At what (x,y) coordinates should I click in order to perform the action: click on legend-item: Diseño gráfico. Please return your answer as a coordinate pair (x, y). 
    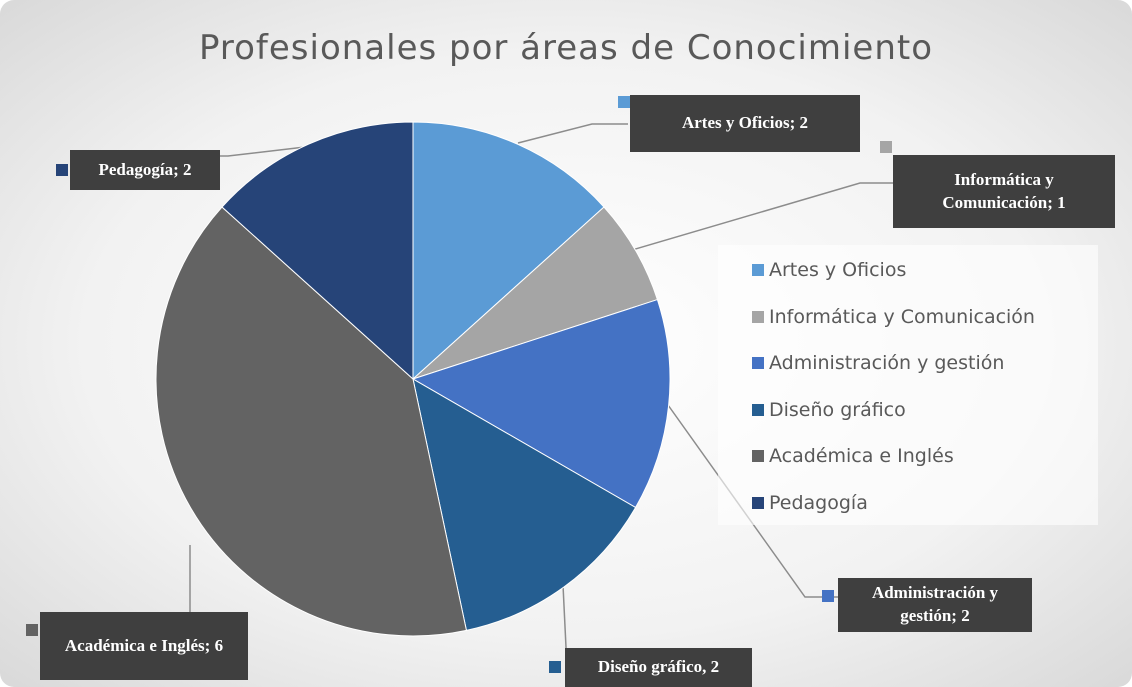
    Looking at the image, I should click on (829, 410).